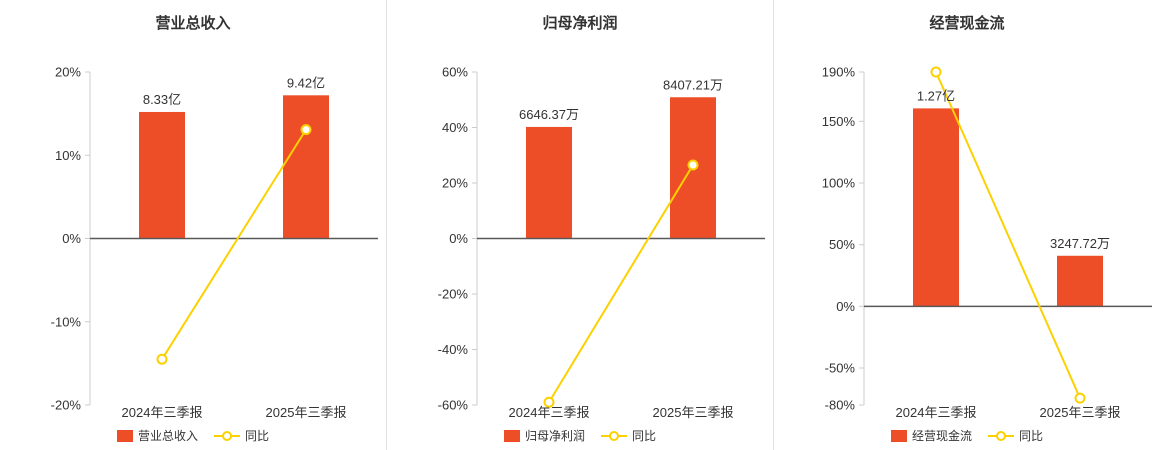 This screenshot has width=1160, height=450. I want to click on bar-value-label: 8.33亿, so click(162, 99).